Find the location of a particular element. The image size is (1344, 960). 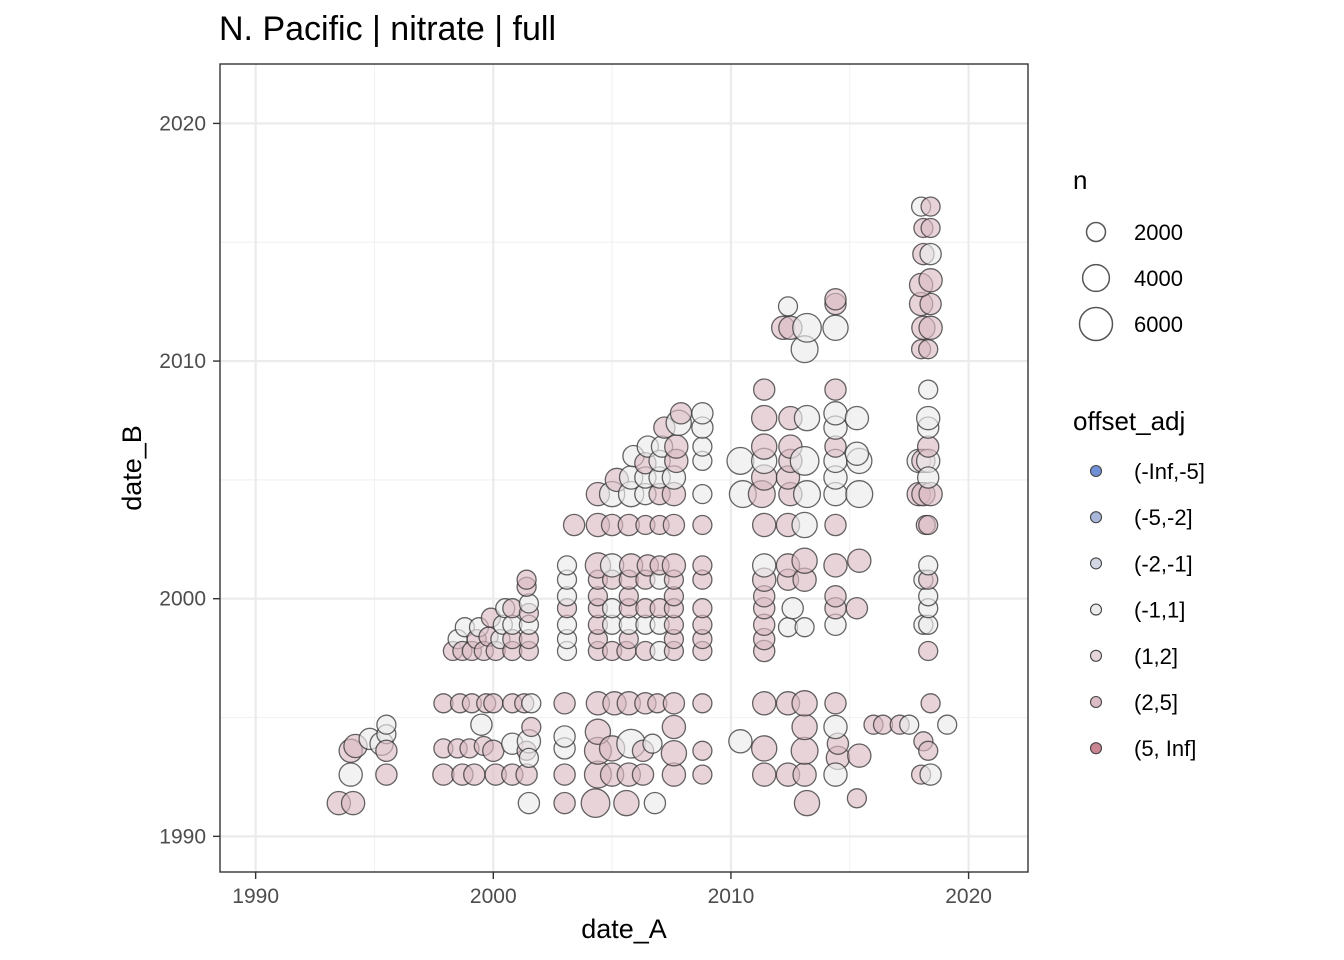

color-legend-label: (-1,1] is located at coordinates (1159, 610).